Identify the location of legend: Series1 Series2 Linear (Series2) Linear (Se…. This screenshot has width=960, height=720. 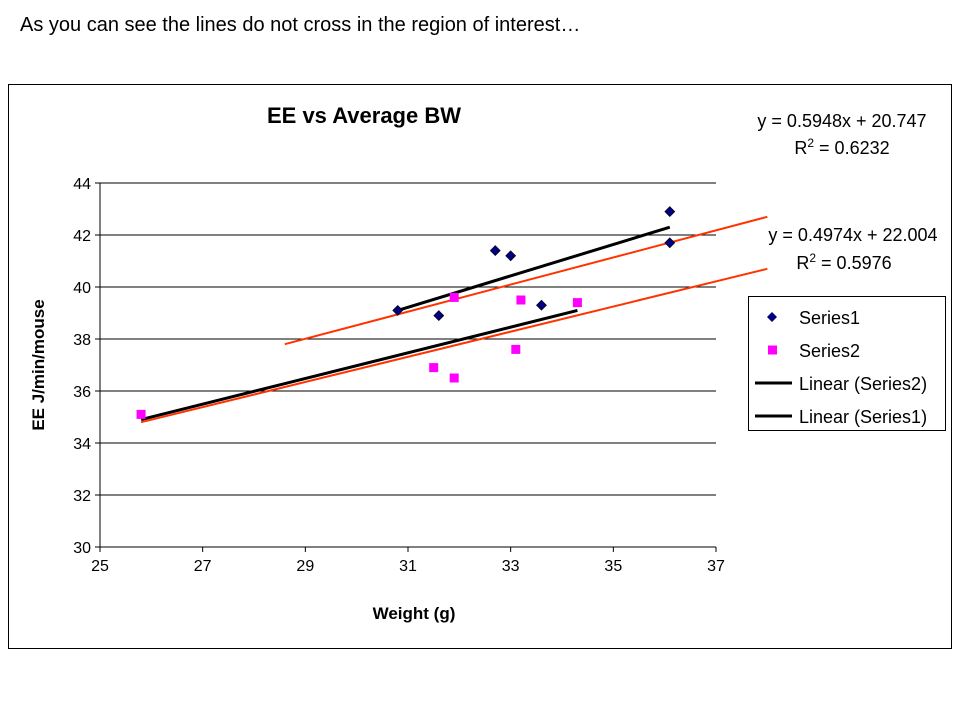
(847, 363).